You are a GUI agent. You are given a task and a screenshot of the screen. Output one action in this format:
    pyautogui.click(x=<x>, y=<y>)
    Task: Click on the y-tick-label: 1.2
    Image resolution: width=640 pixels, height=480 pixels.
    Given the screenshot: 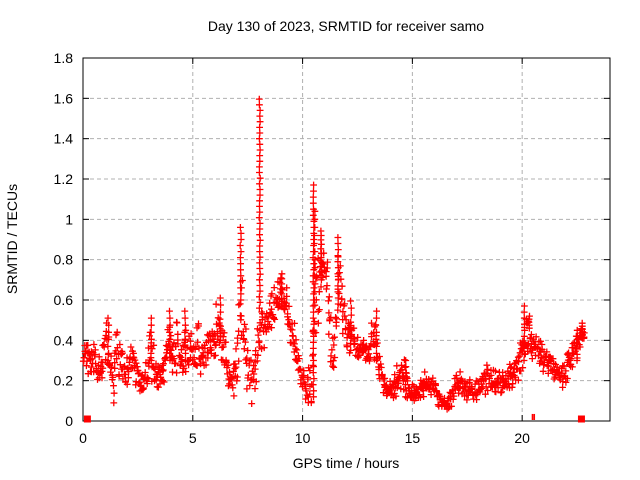 What is the action you would take?
    pyautogui.click(x=64, y=179)
    